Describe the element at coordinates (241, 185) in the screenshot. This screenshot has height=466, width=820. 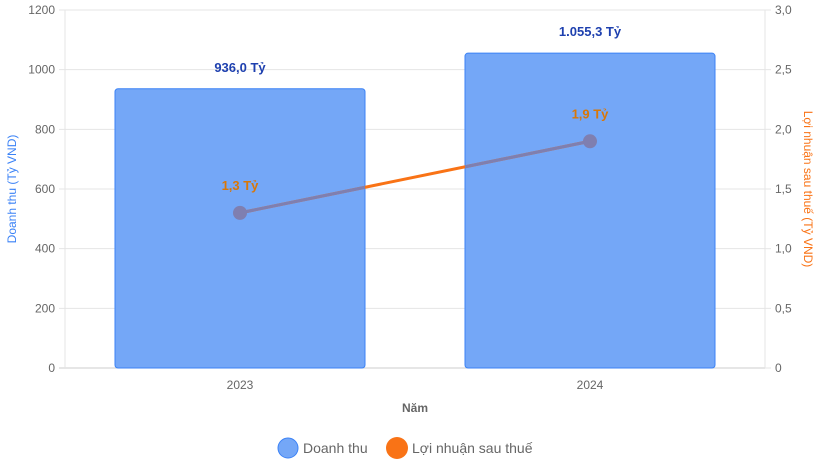
I see `line-data-label: 1,3 Tỷ` at that location.